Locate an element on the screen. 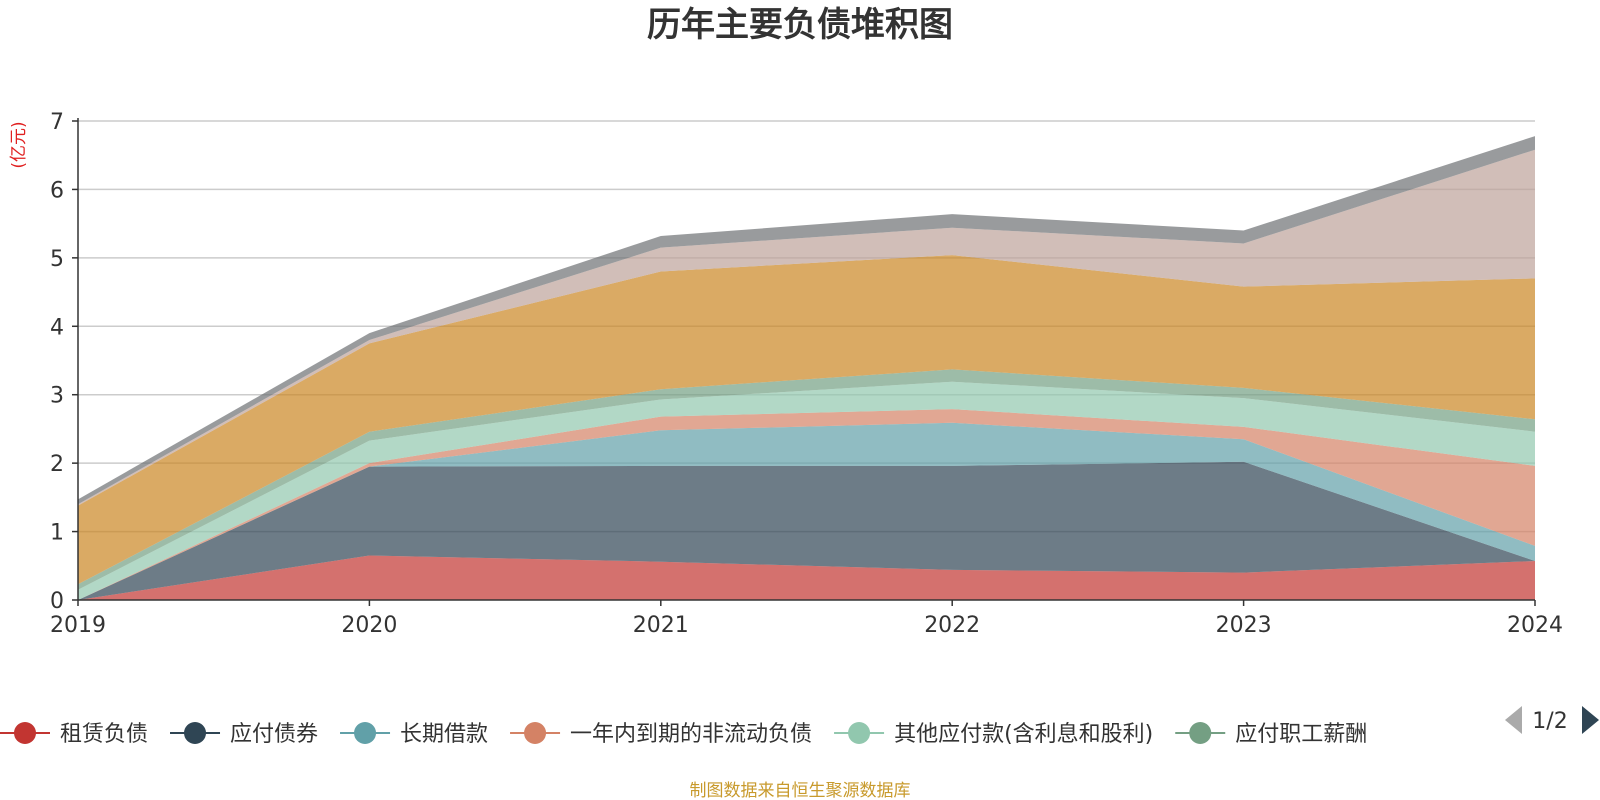  legend-label: 应付职工薪酬 is located at coordinates (1301, 734).